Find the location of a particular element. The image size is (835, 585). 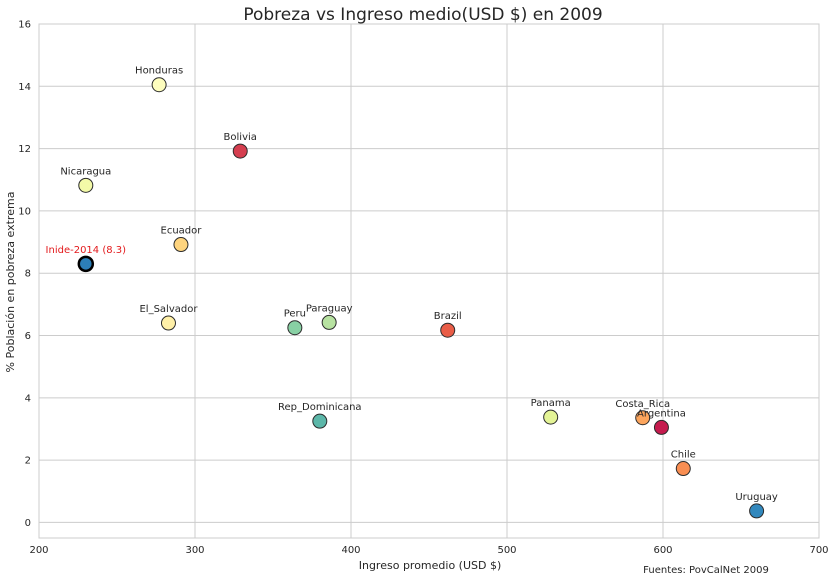

y-tick-label: 6 is located at coordinates (28, 336).